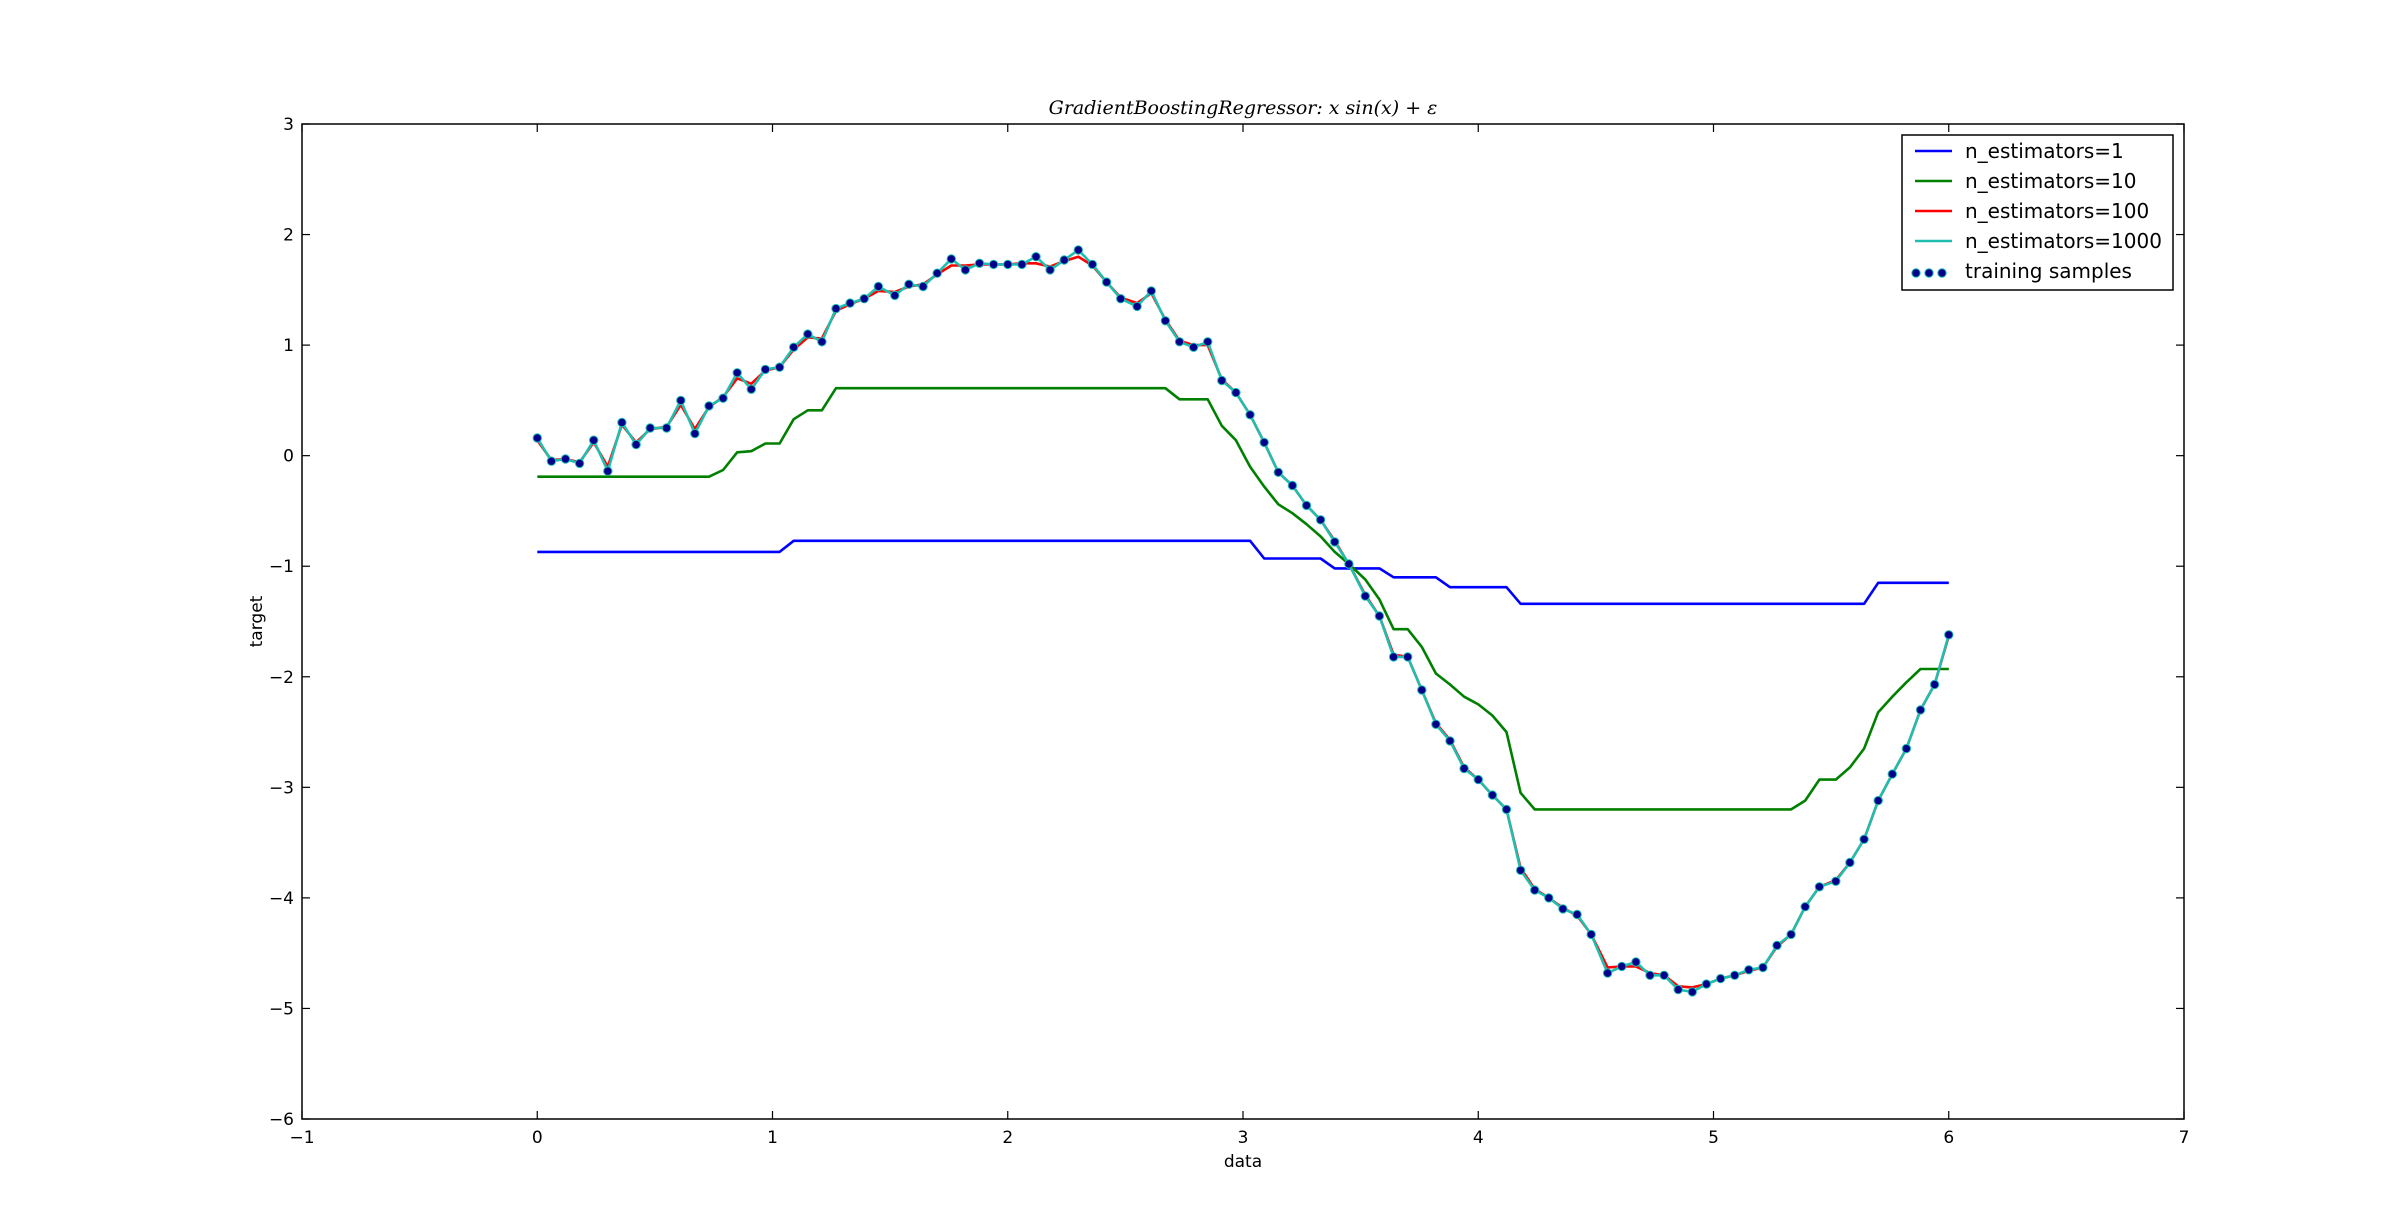 The image size is (2400, 1230). Describe the element at coordinates (281, 678) in the screenshot. I see `y-tick-label: −2` at that location.